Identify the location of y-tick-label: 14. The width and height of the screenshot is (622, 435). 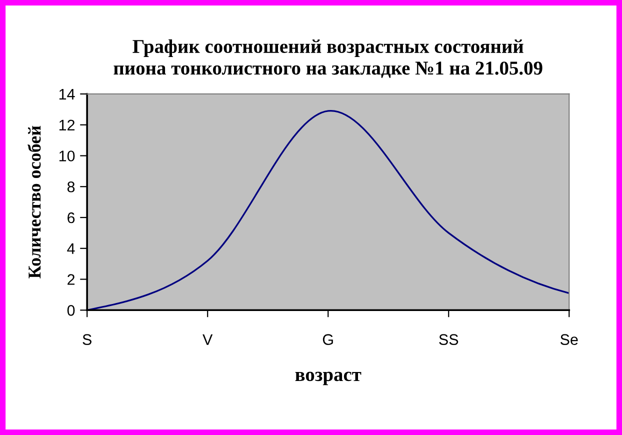
(67, 94).